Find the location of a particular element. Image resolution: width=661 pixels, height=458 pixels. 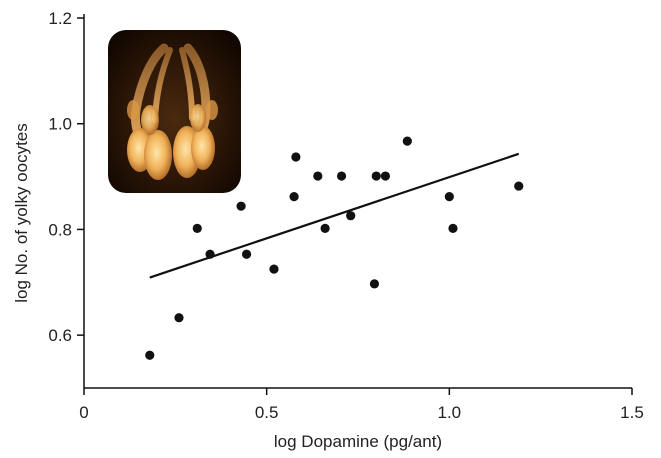

y-tick-label: 0.8 is located at coordinates (60, 229).